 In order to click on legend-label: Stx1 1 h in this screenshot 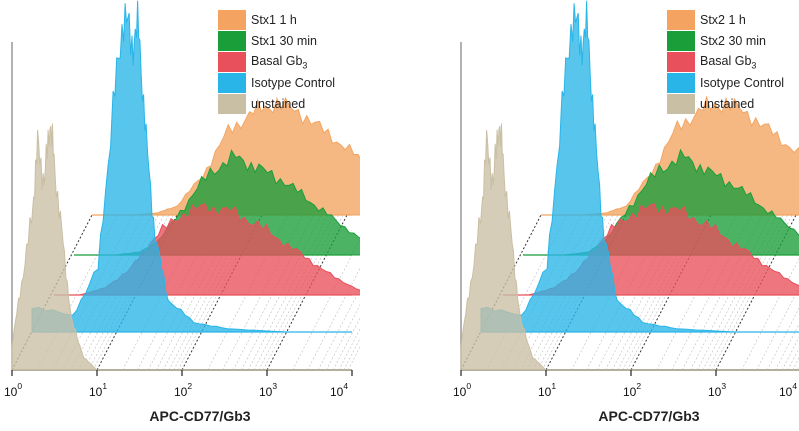, I will do `click(274, 20)`.